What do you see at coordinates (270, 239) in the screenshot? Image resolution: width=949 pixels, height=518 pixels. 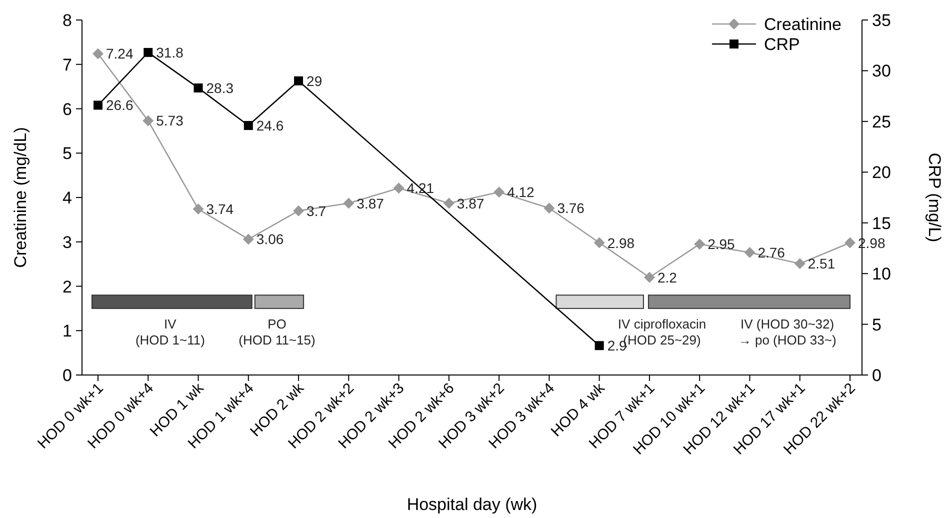 I see `data-label: 3.06` at bounding box center [270, 239].